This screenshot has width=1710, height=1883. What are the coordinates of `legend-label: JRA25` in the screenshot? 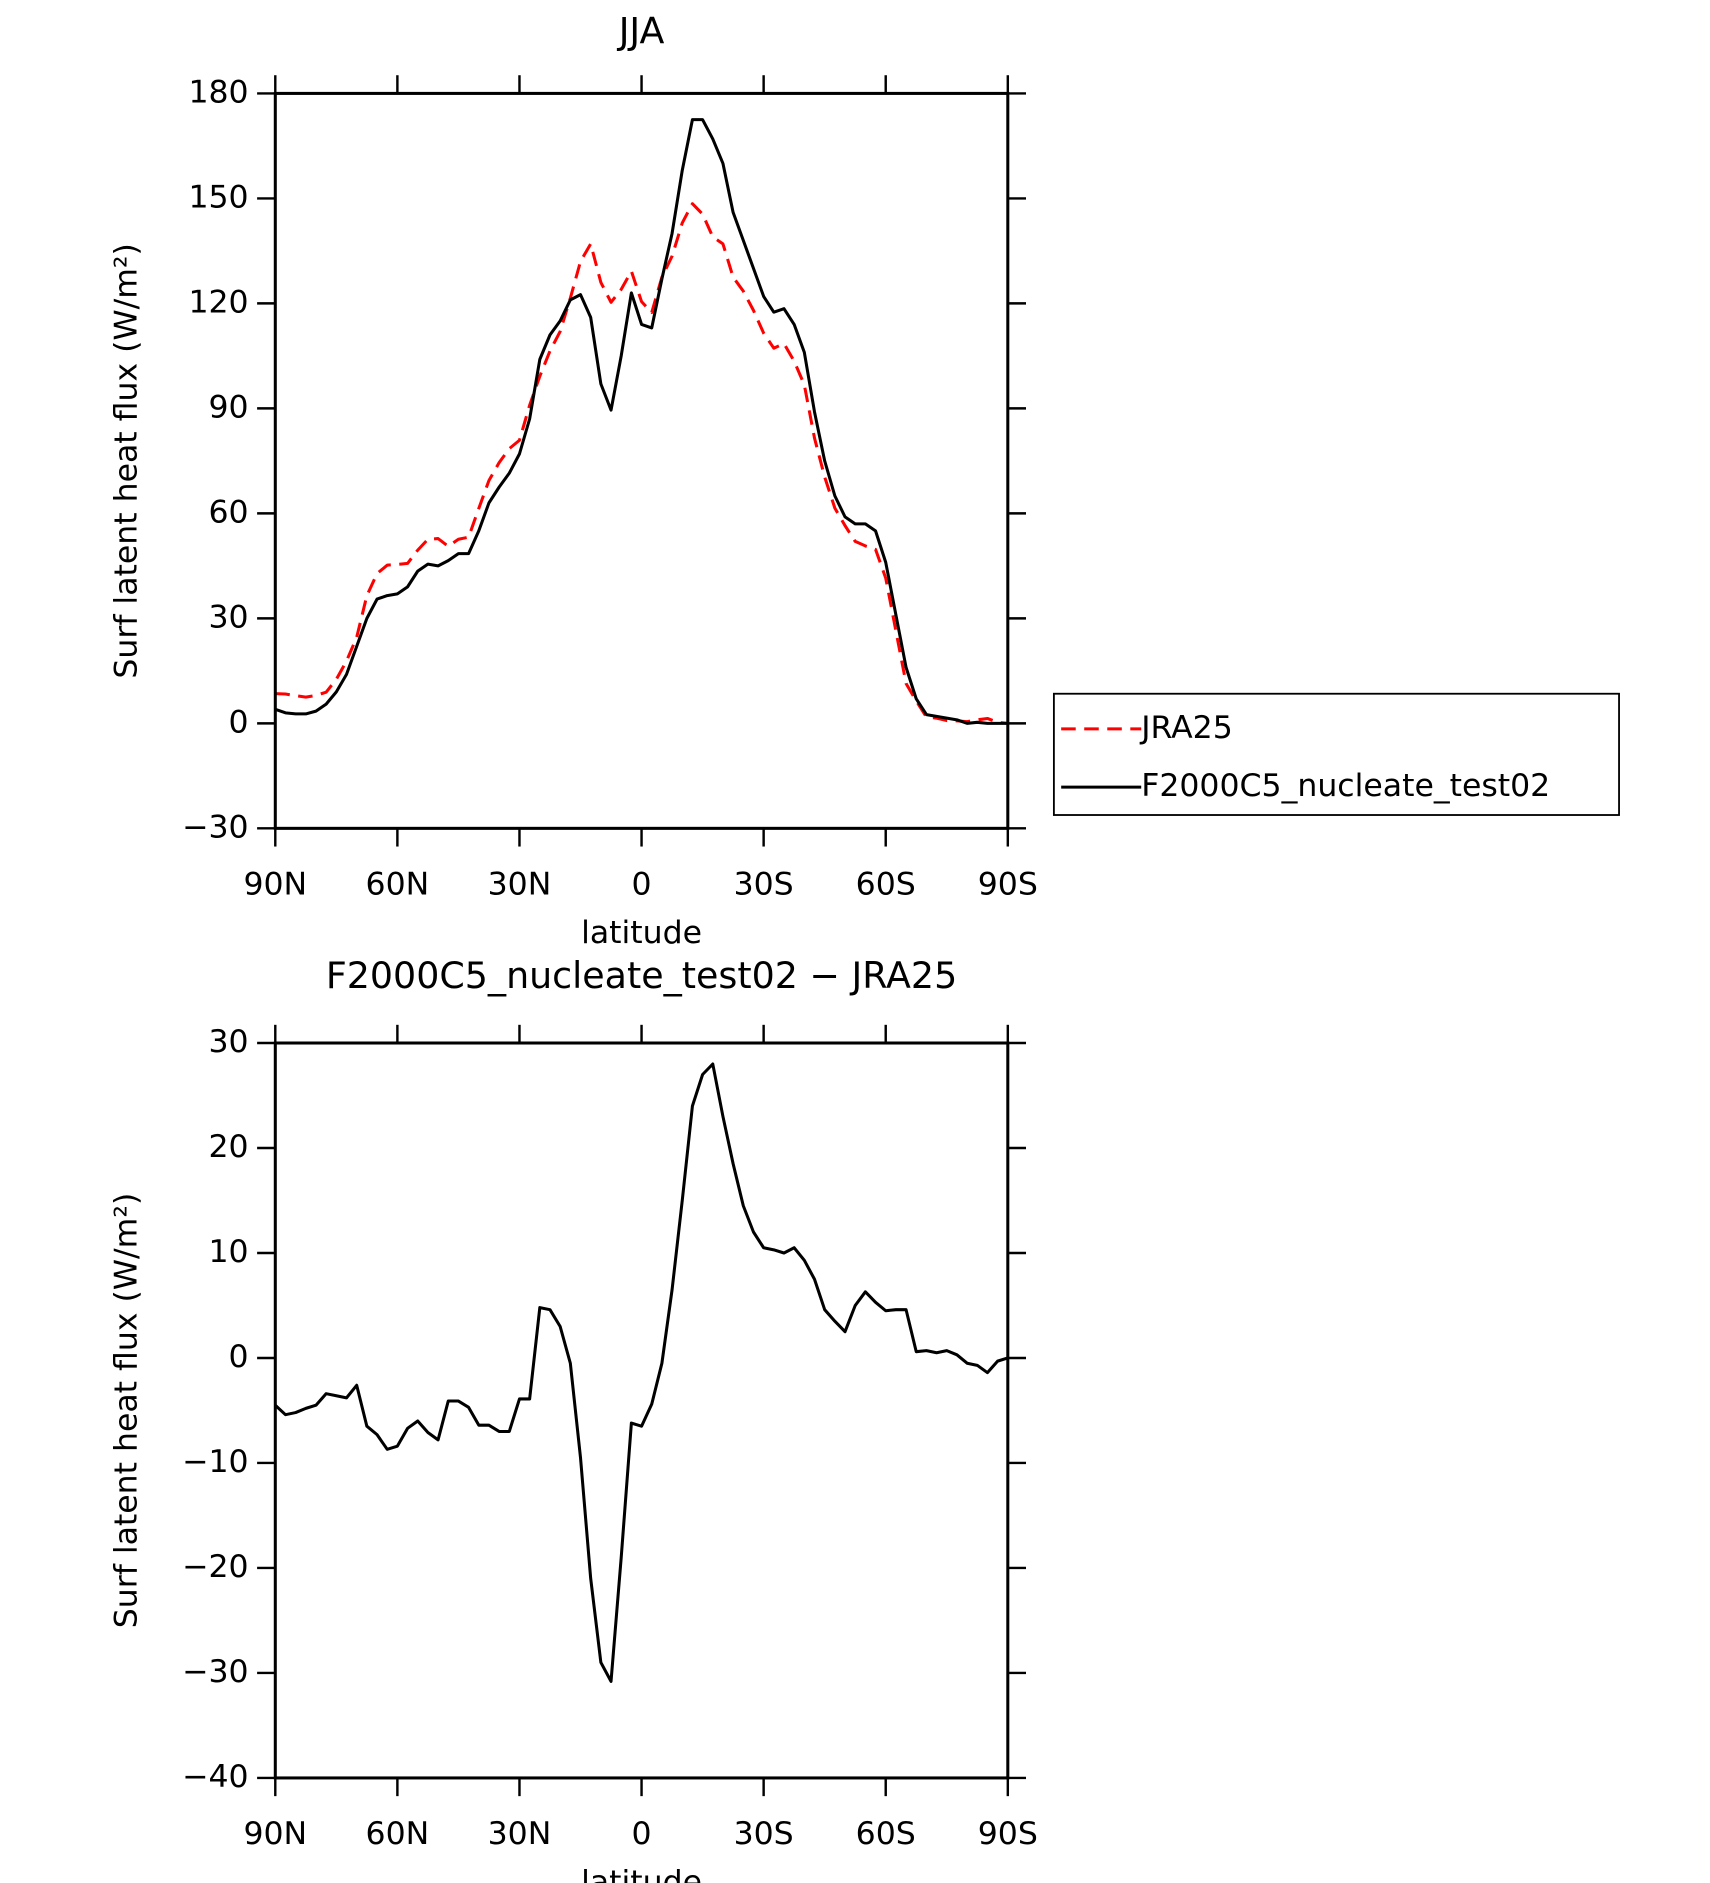 It's located at (1186, 728).